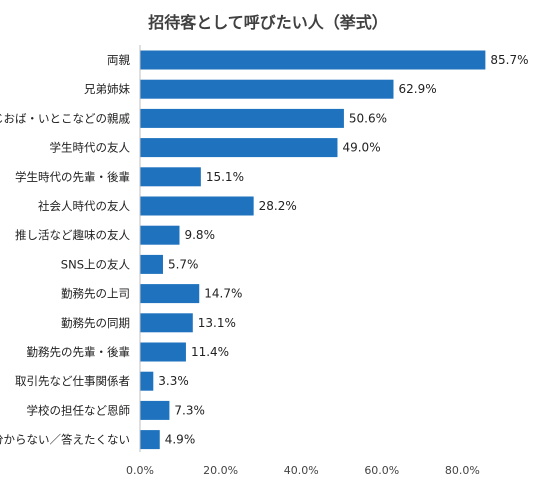 This screenshot has width=536, height=482. What do you see at coordinates (509, 60) in the screenshot?
I see `value-label: 85.7%` at bounding box center [509, 60].